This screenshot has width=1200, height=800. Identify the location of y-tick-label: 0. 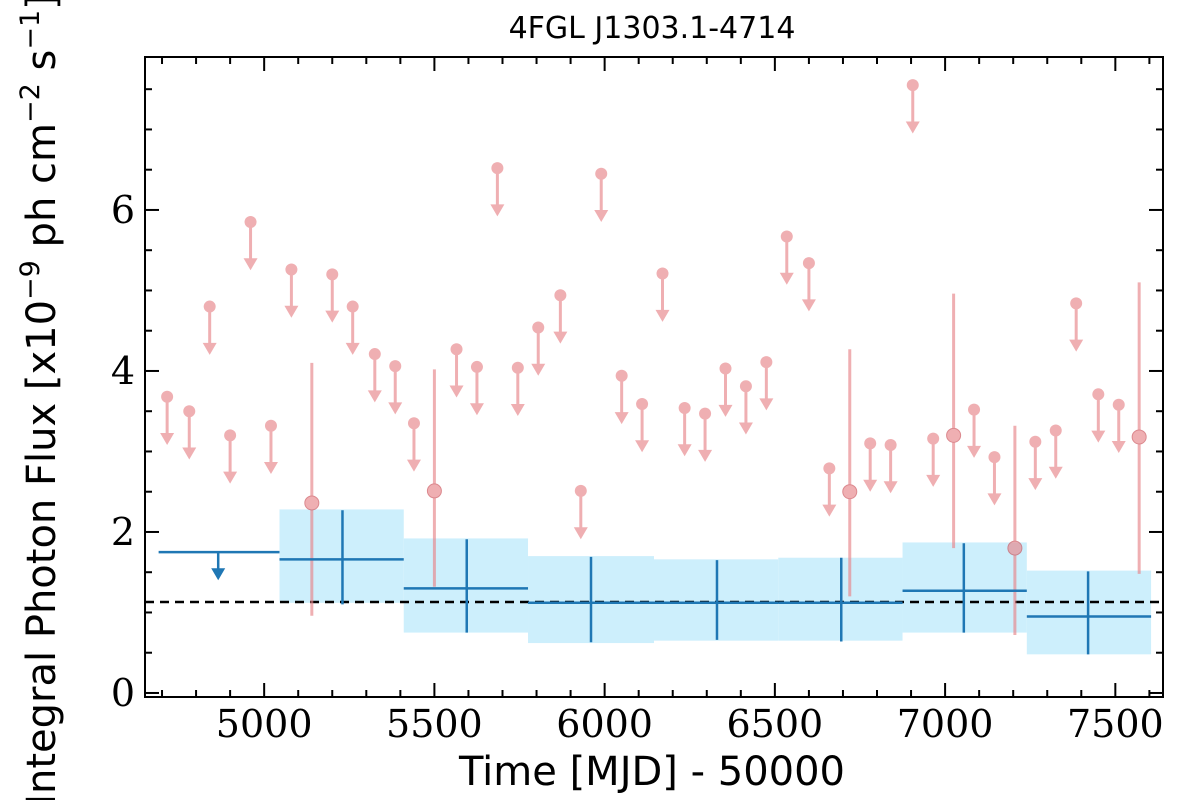
(123, 693).